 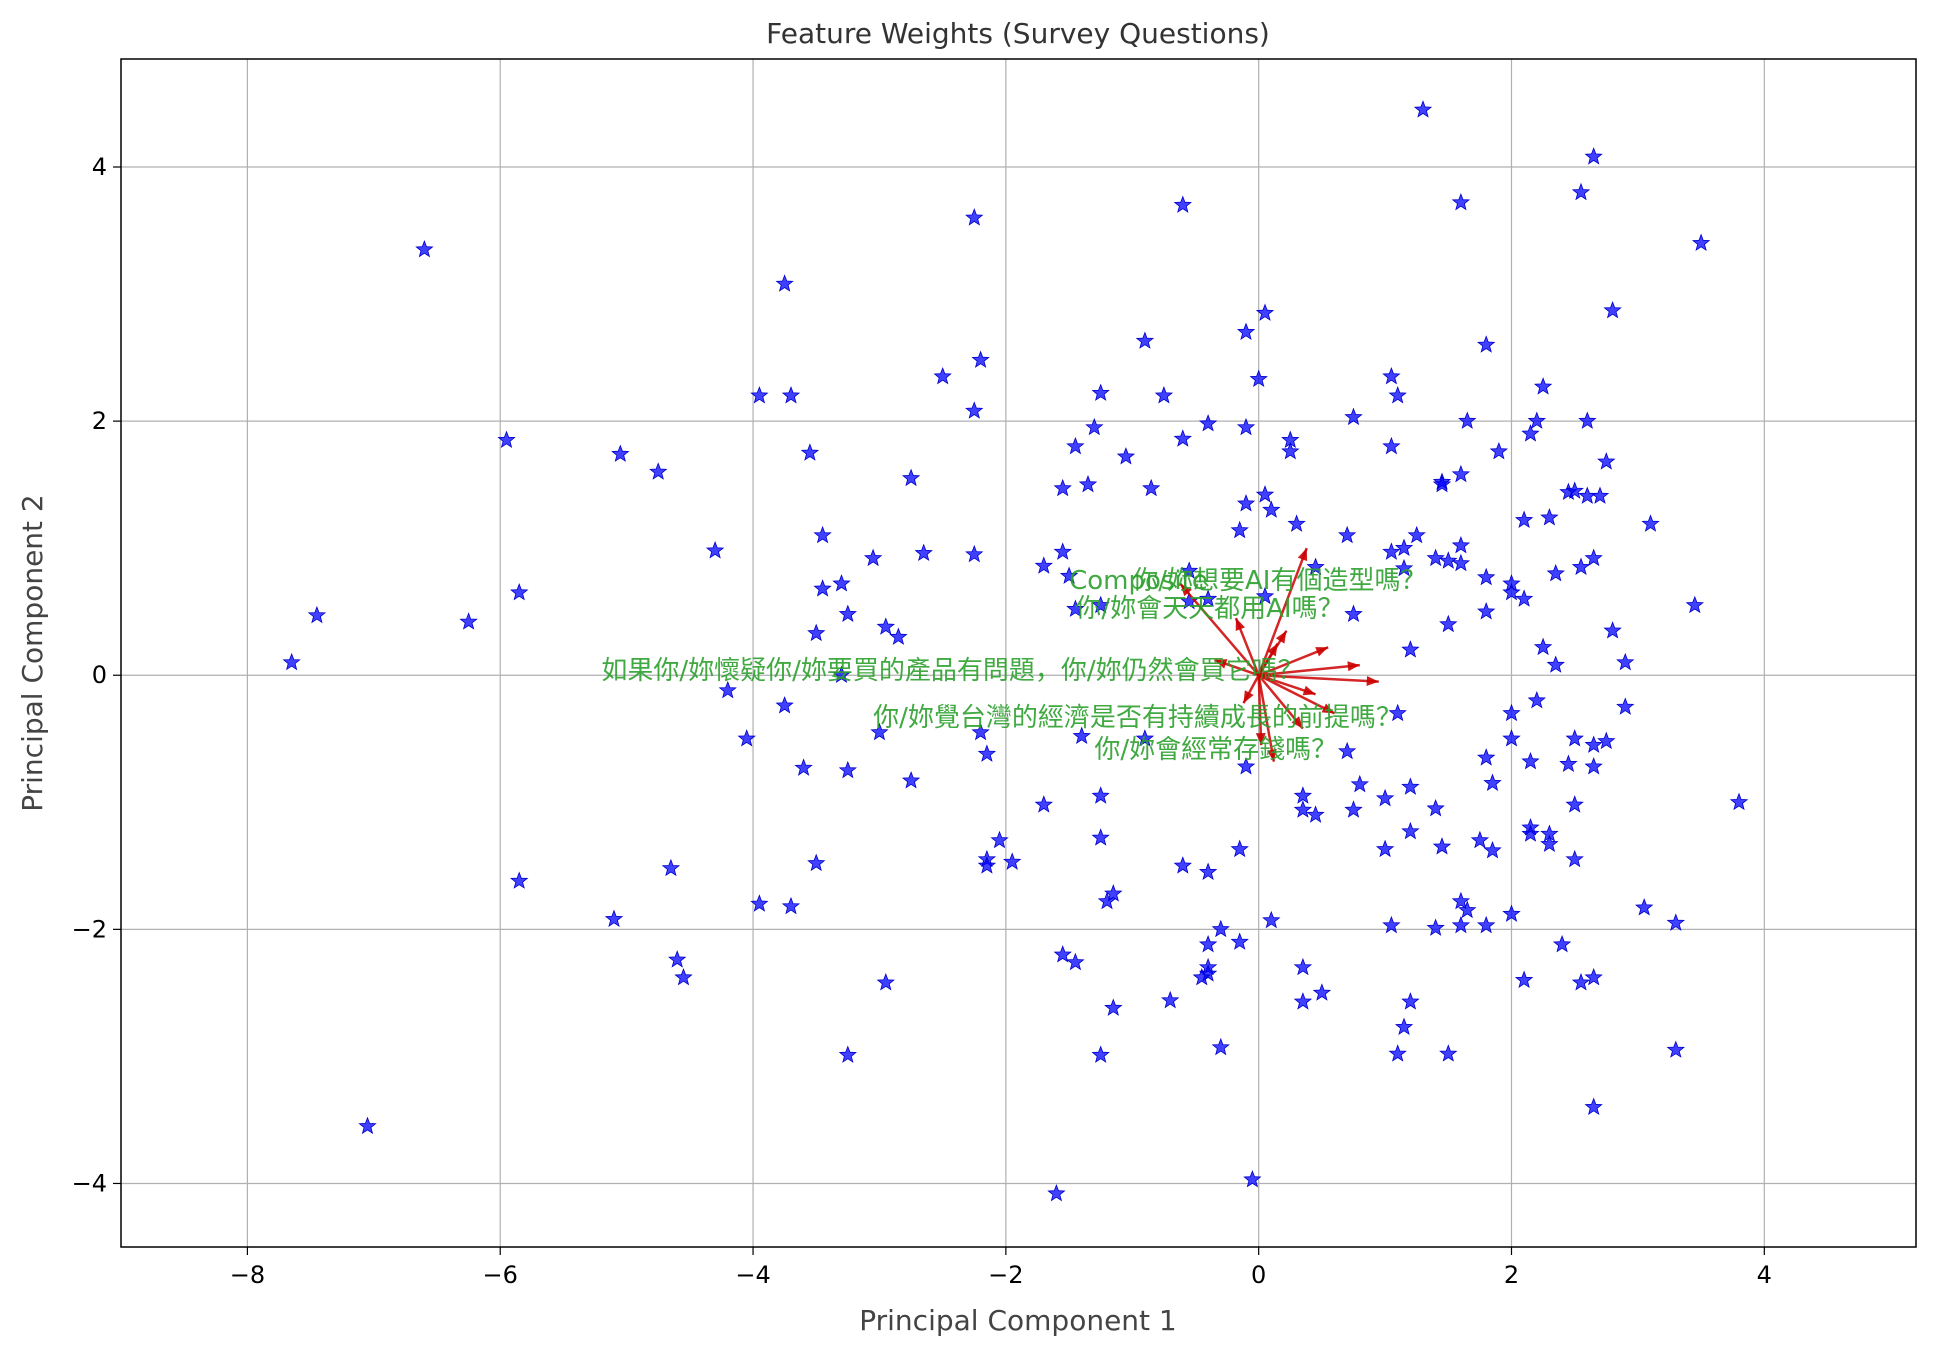 I want to click on x-tick-label: 0, so click(x=1258, y=1275).